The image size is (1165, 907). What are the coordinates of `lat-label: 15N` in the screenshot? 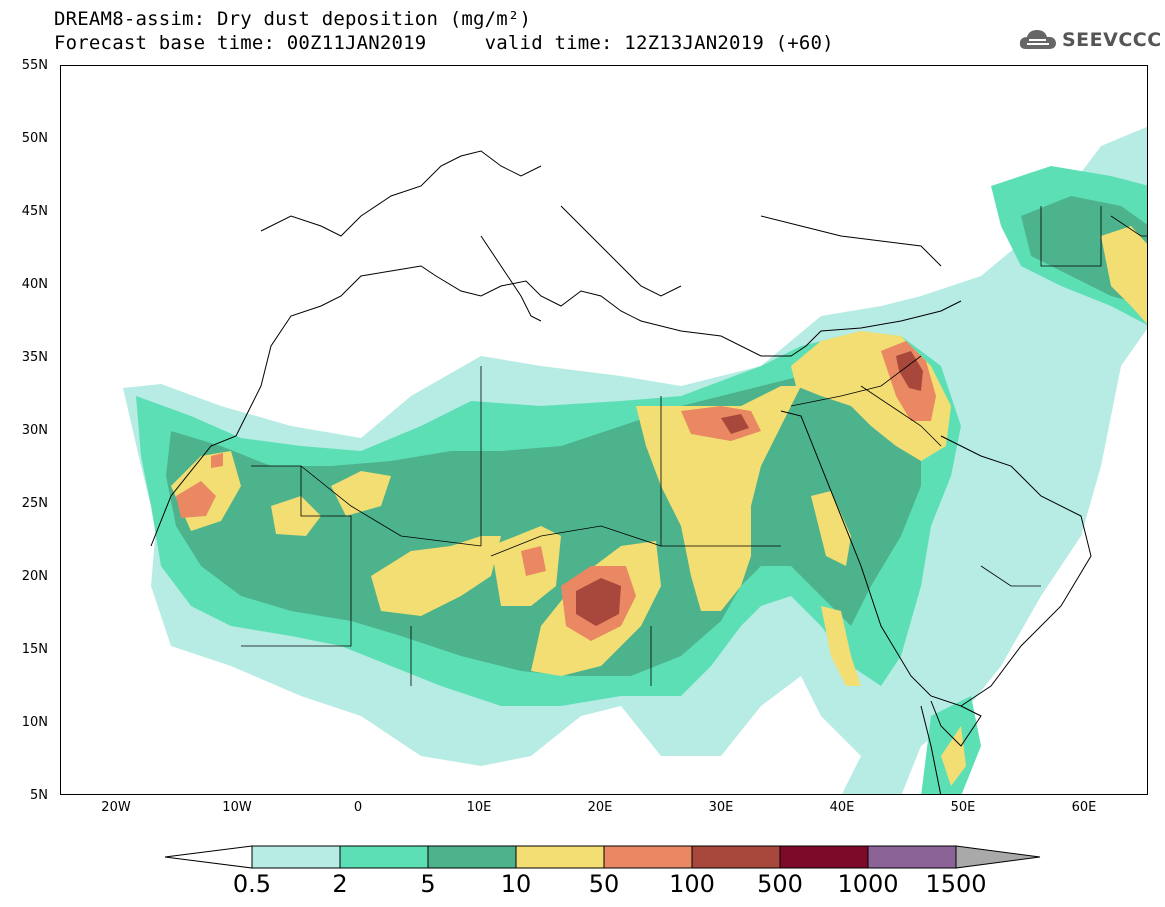 It's located at (34, 649).